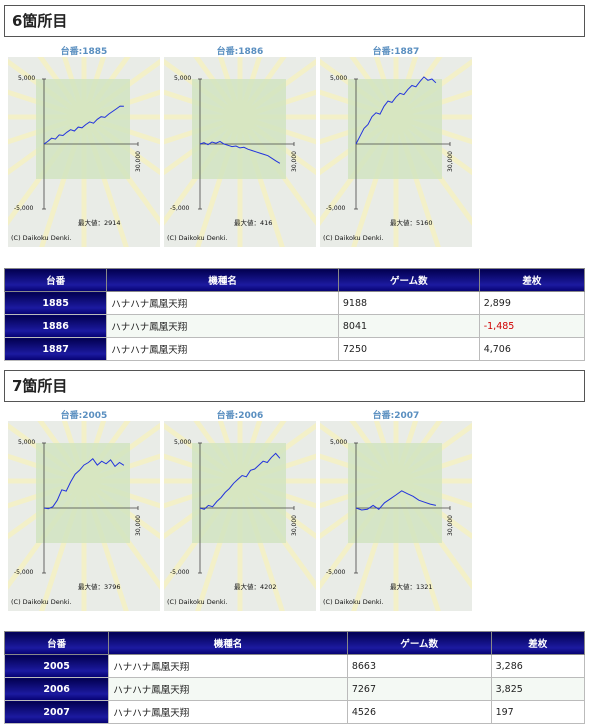  I want to click on max-value-label: 最大値：4202, so click(255, 587).